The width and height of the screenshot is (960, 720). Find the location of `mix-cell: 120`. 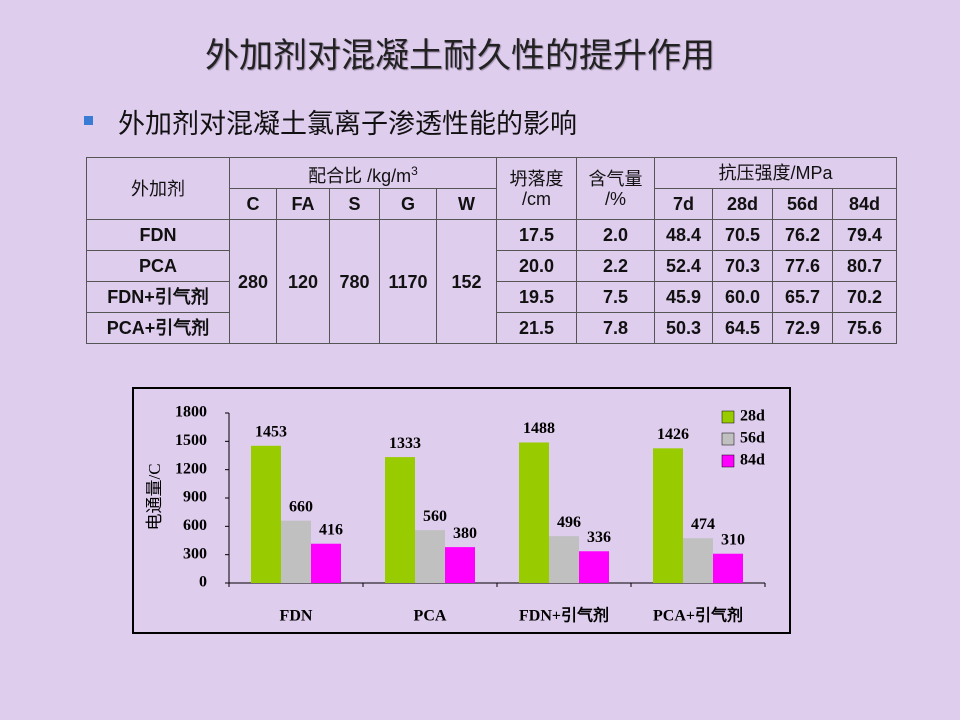

mix-cell: 120 is located at coordinates (303, 281).